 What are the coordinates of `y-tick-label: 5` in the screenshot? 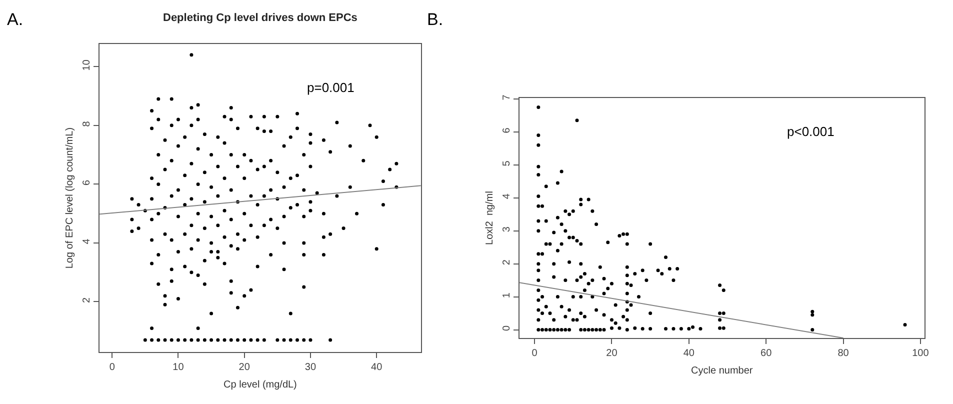 It's located at (507, 163).